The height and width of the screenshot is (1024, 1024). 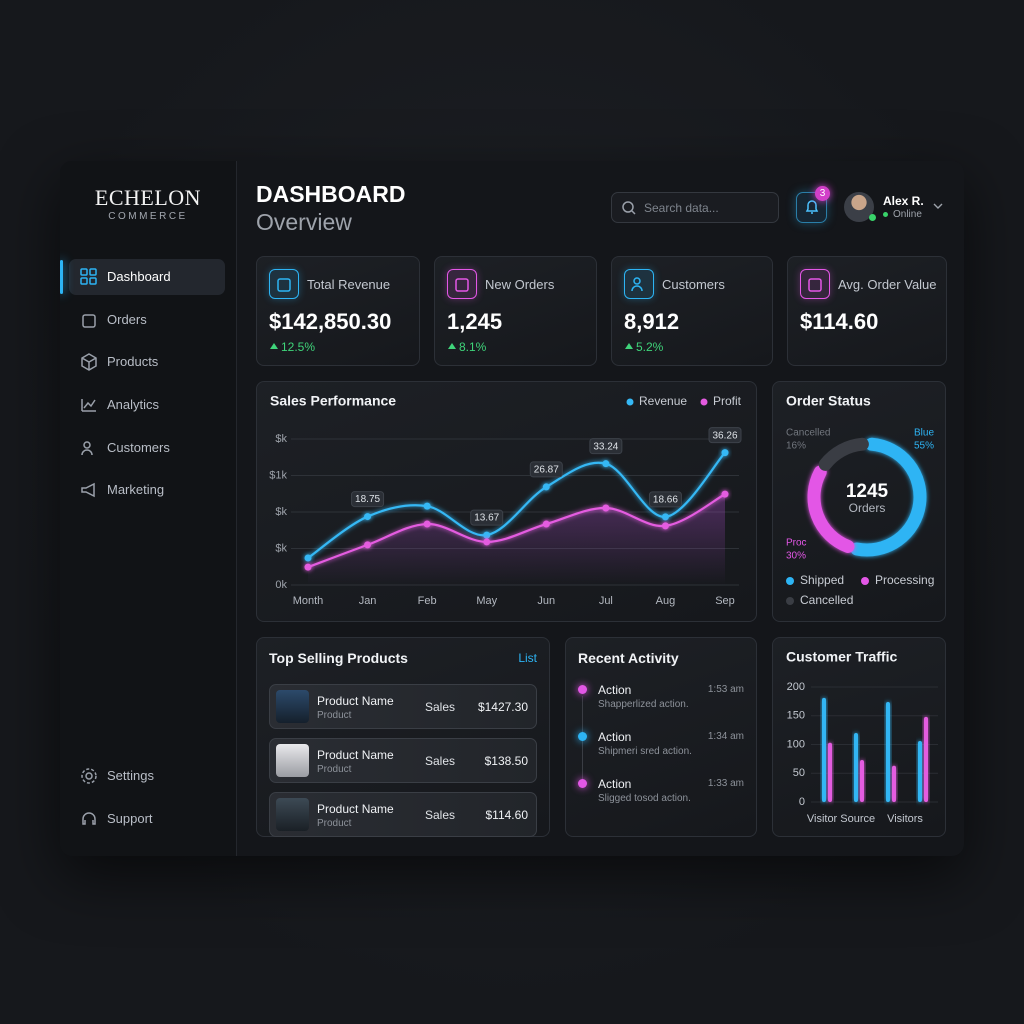 I want to click on y-tick-label: 200, so click(x=796, y=687).